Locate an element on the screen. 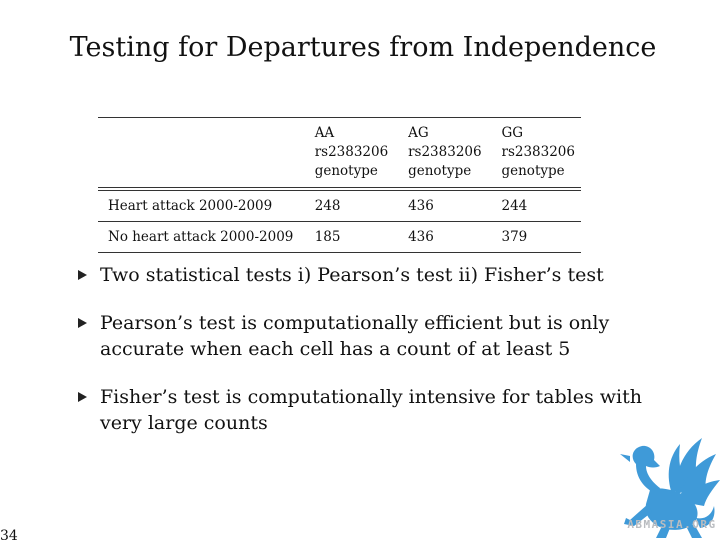 This screenshot has height=545, width=726. table-row: No heart attack 2000-2009 185 436 379 is located at coordinates (339, 237).